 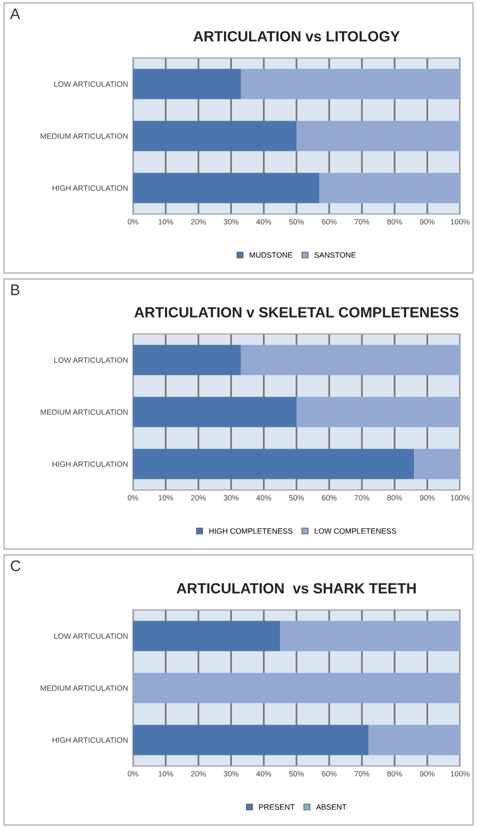 I want to click on chart-title: ARTICULATION v SKELETAL COMPLETENESS, so click(x=296, y=312).